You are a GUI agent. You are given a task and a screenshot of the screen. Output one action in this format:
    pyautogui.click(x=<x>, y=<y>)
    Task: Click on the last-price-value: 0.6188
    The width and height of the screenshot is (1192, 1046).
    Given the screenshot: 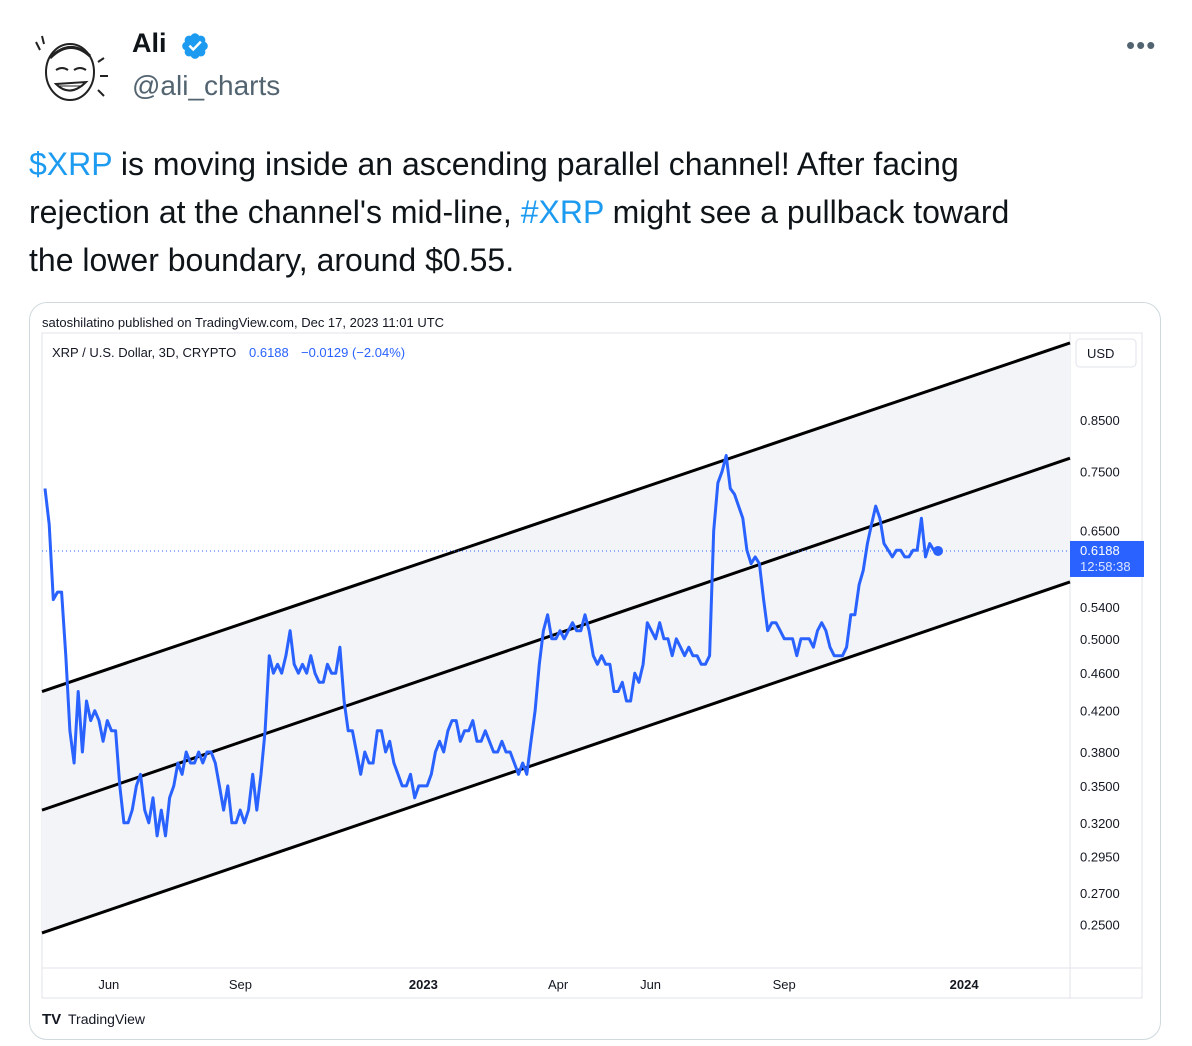 What is the action you would take?
    pyautogui.click(x=1100, y=550)
    